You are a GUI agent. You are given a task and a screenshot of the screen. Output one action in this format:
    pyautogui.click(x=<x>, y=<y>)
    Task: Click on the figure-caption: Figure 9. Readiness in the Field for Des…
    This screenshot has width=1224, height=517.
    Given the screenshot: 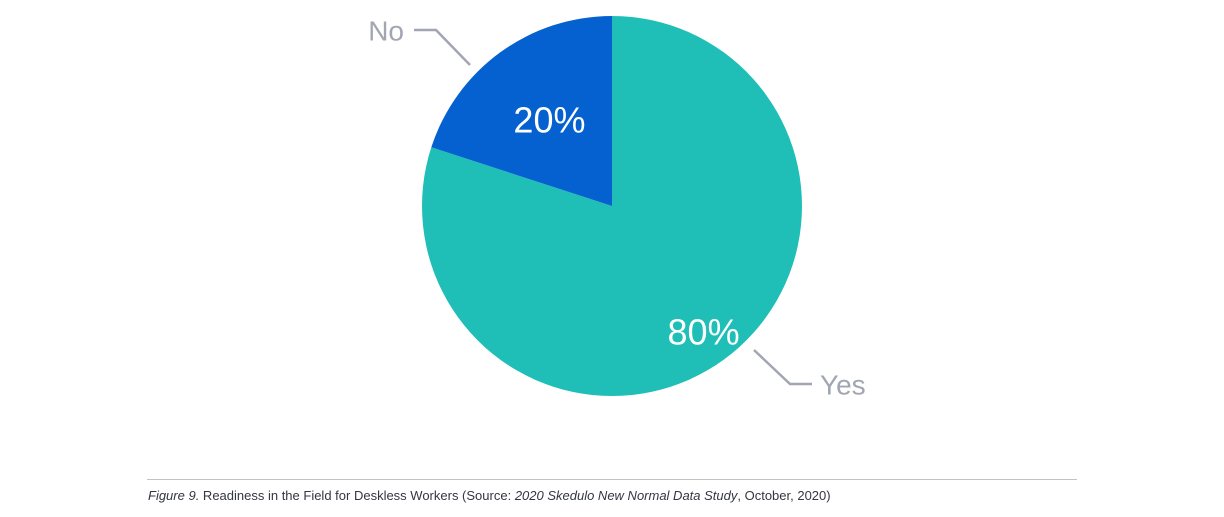 What is the action you would take?
    pyautogui.click(x=489, y=495)
    